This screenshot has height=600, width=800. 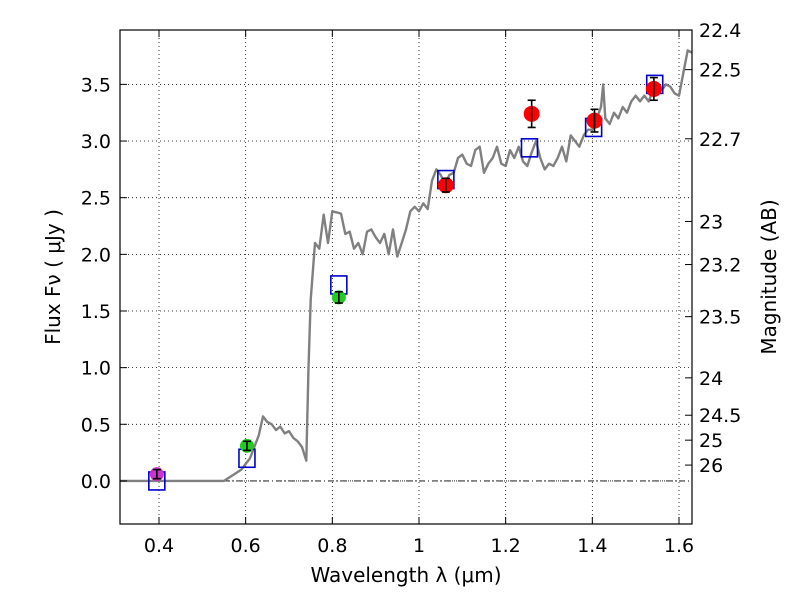 I want to click on y-tick-label: 0.0, so click(x=96, y=482).